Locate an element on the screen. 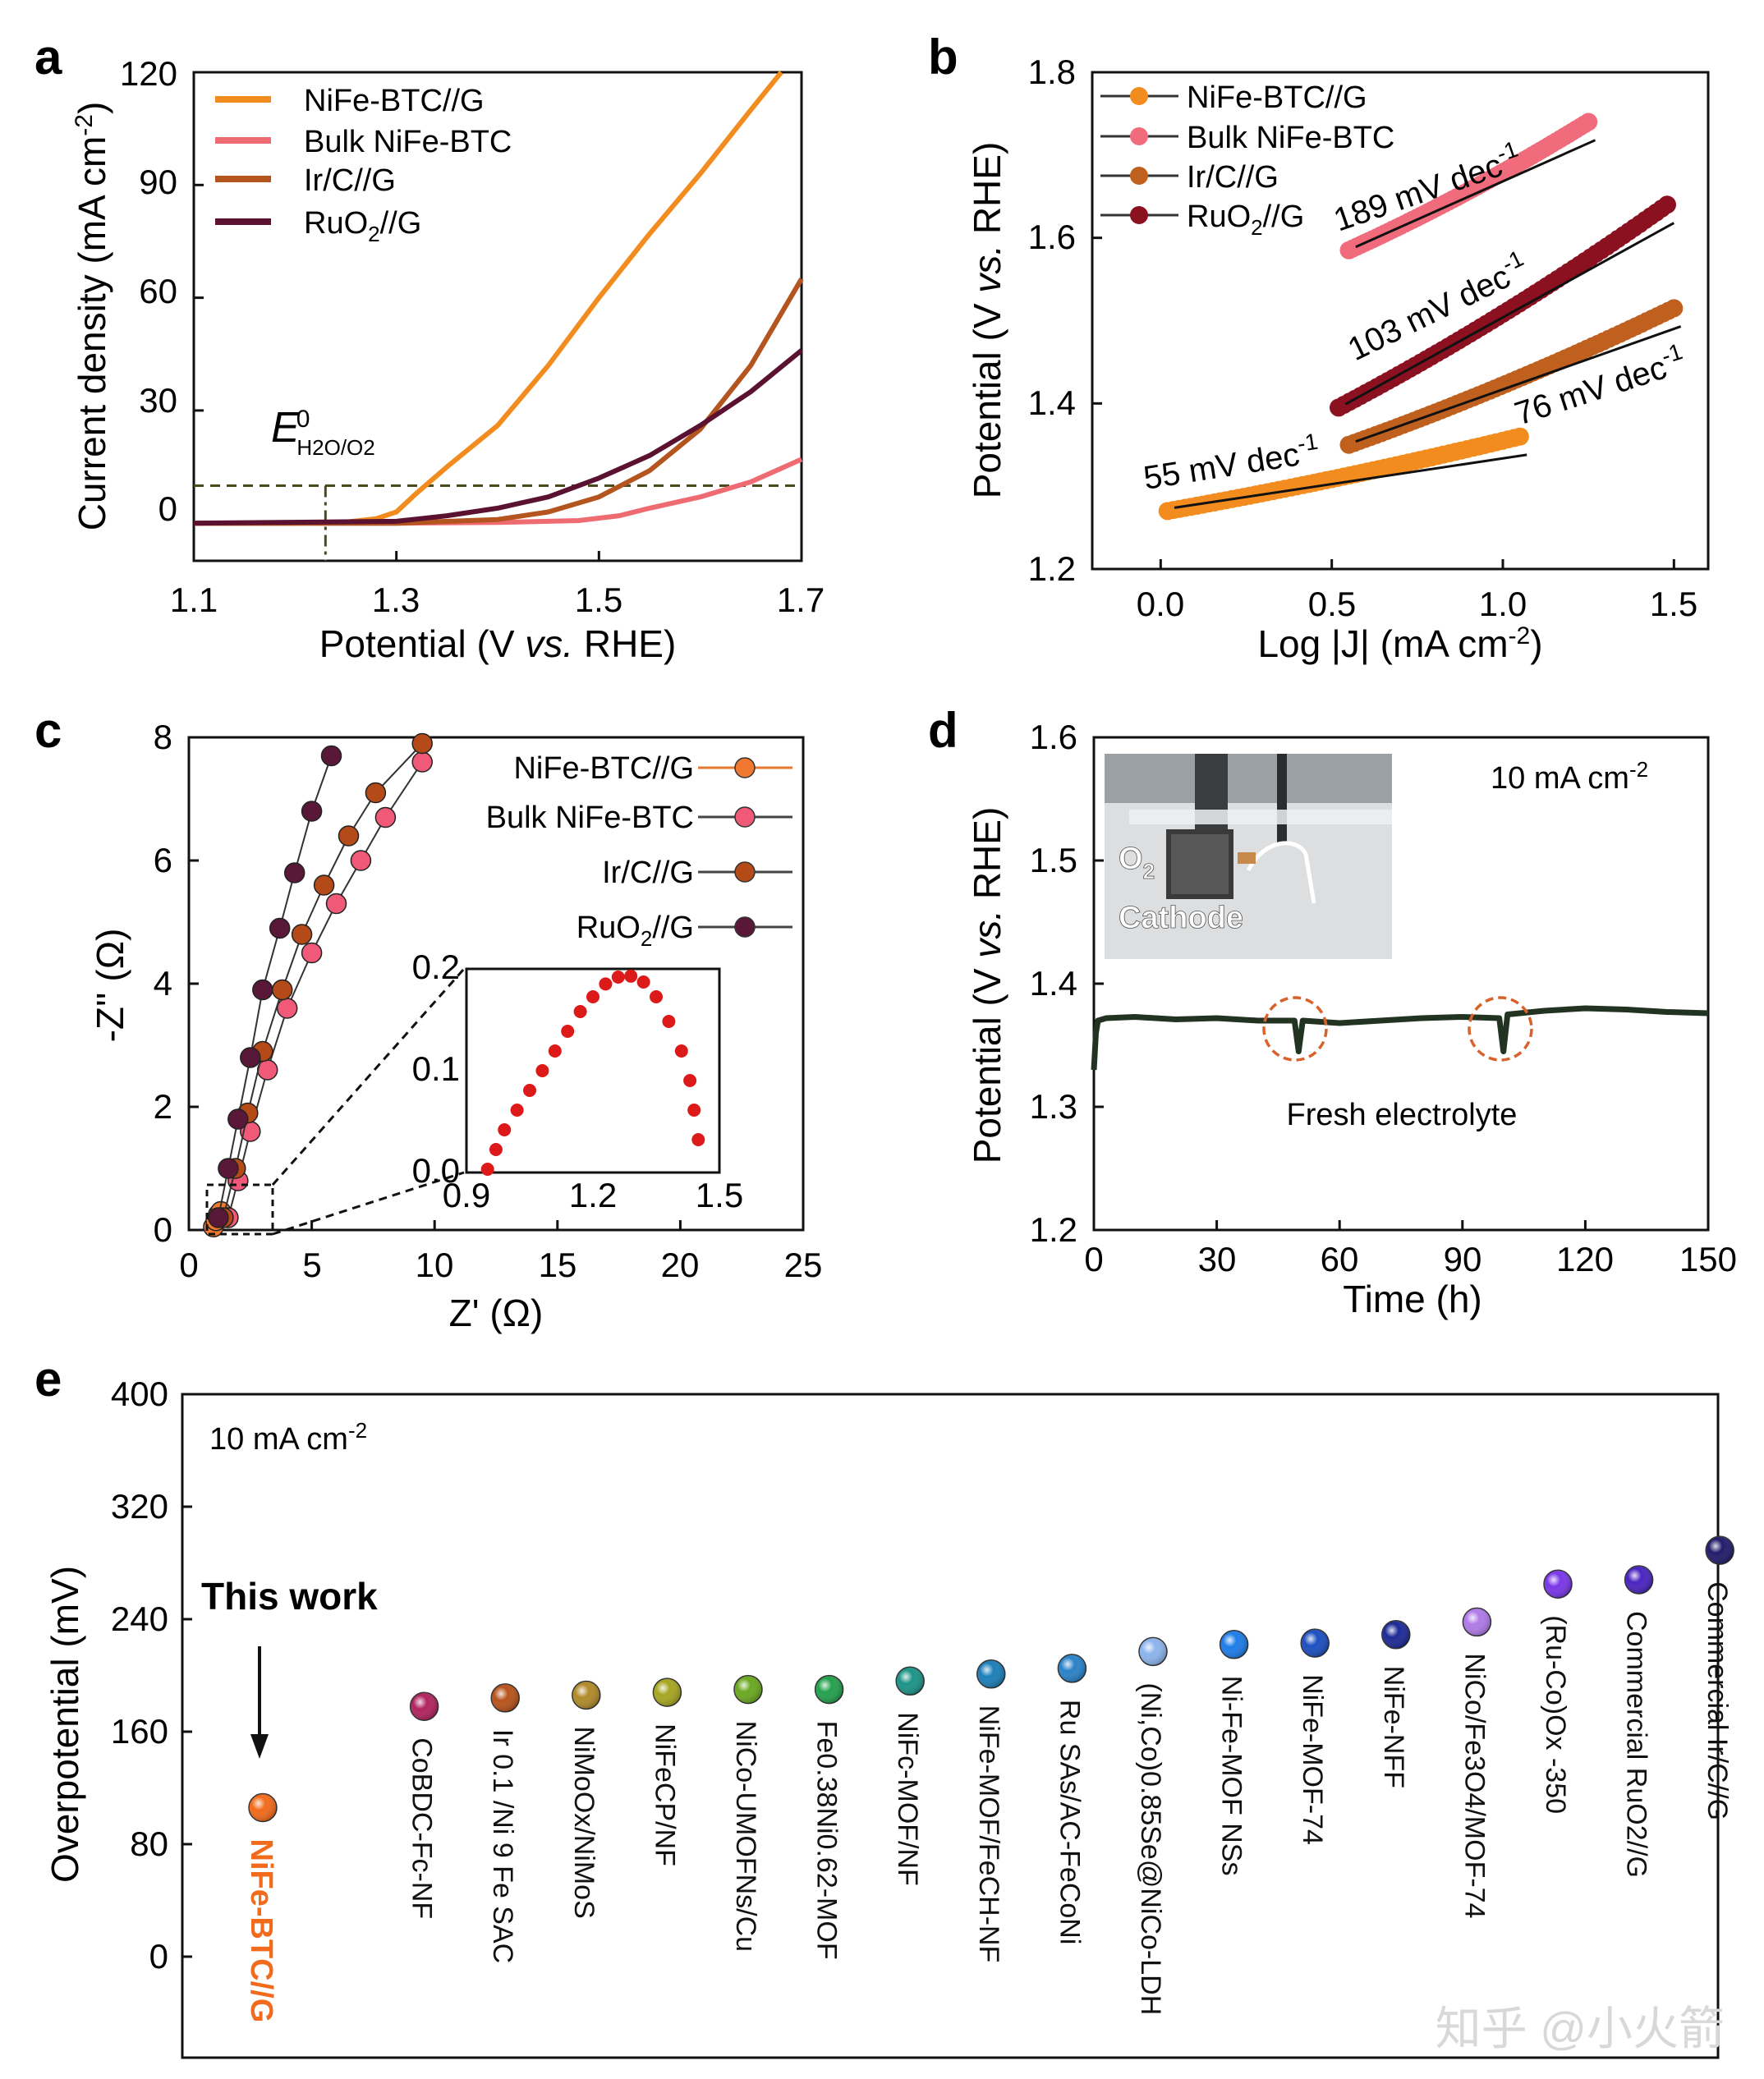  panel-a-frame is located at coordinates (497, 316).